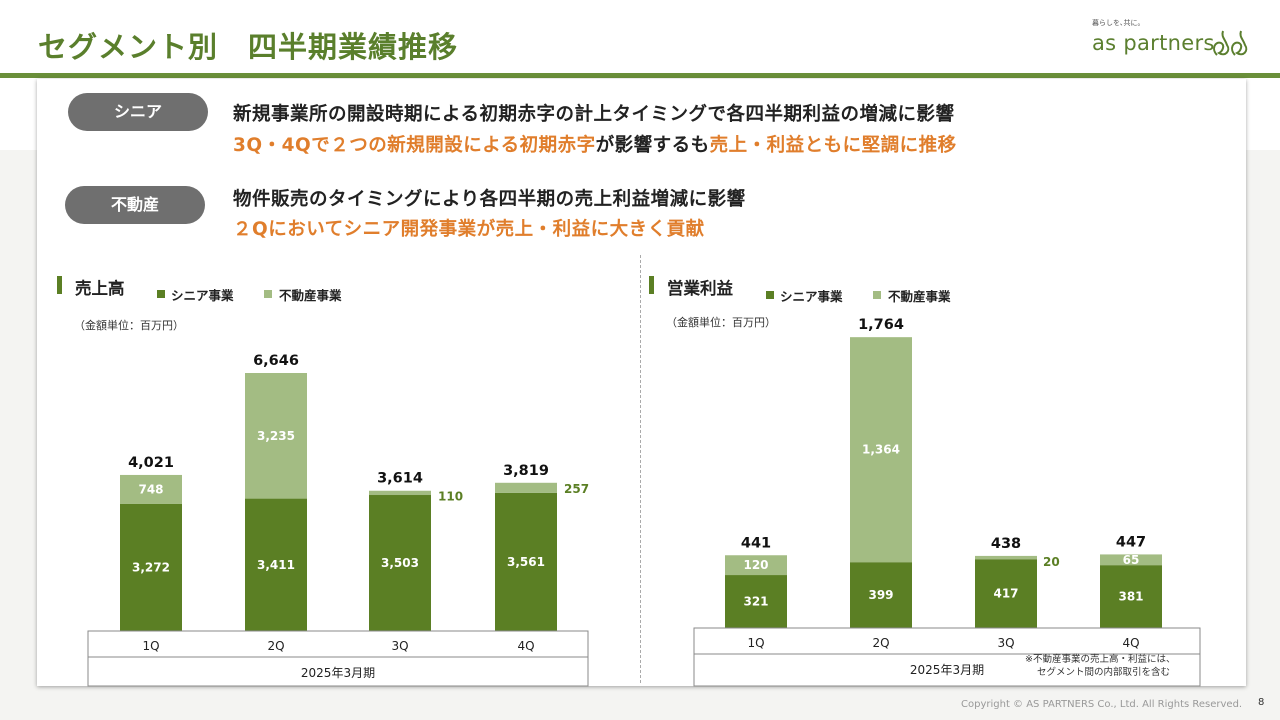 The width and height of the screenshot is (1280, 720). What do you see at coordinates (881, 325) in the screenshot?
I see `profit-total-2Q: 1,764` at bounding box center [881, 325].